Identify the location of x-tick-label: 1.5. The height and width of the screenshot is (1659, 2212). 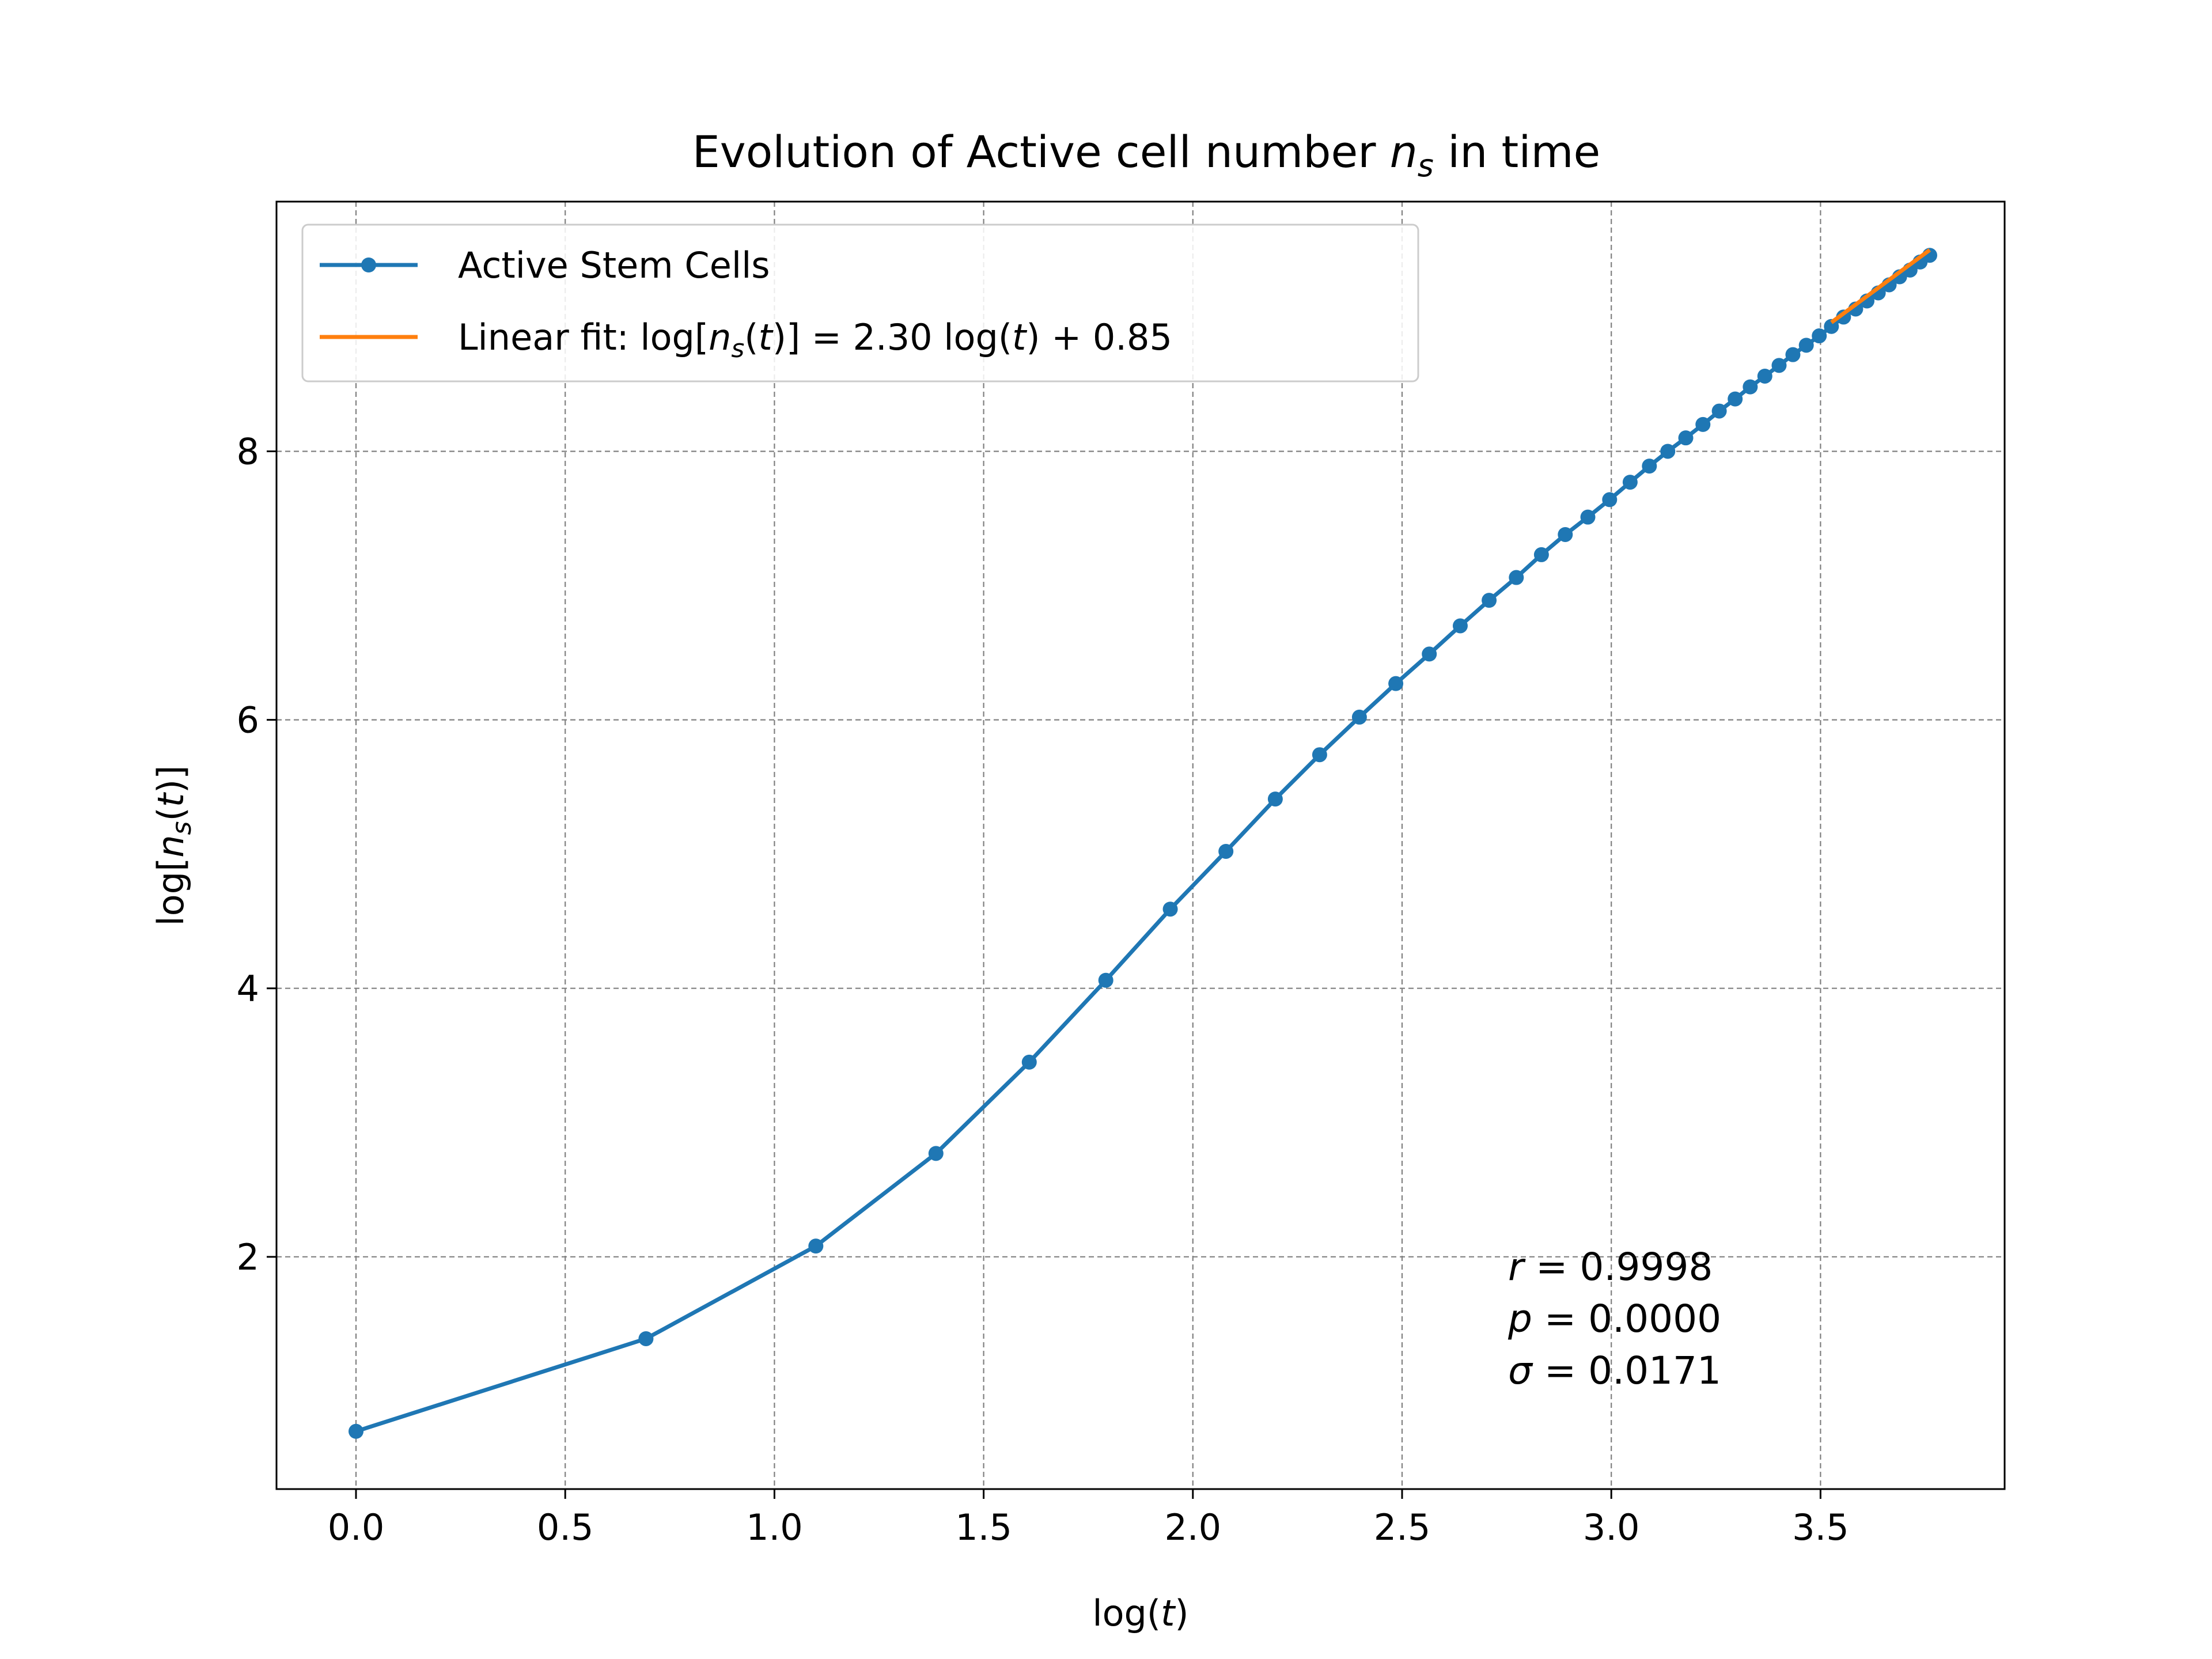
(983, 1527).